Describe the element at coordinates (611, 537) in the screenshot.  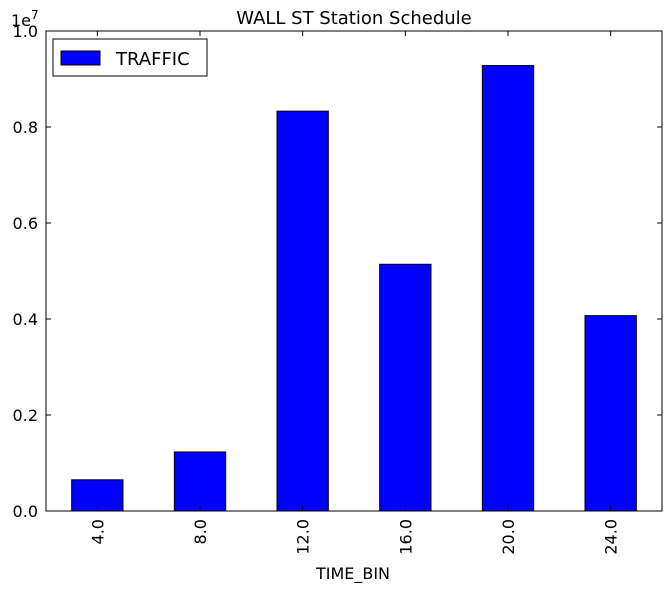
I see `x-tick-label: 24.0` at that location.